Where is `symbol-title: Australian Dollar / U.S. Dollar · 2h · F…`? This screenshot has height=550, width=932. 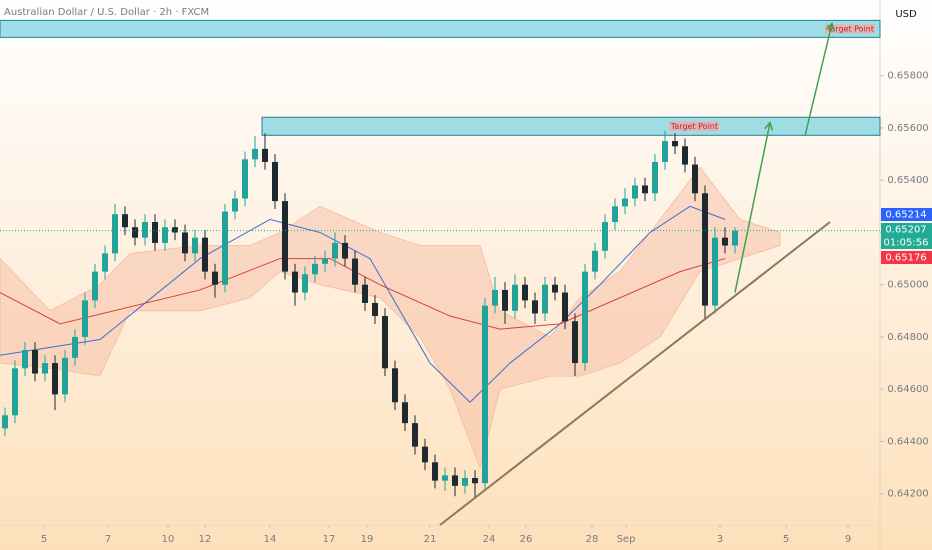
symbol-title: Australian Dollar / U.S. Dollar · 2h · F… is located at coordinates (106, 12).